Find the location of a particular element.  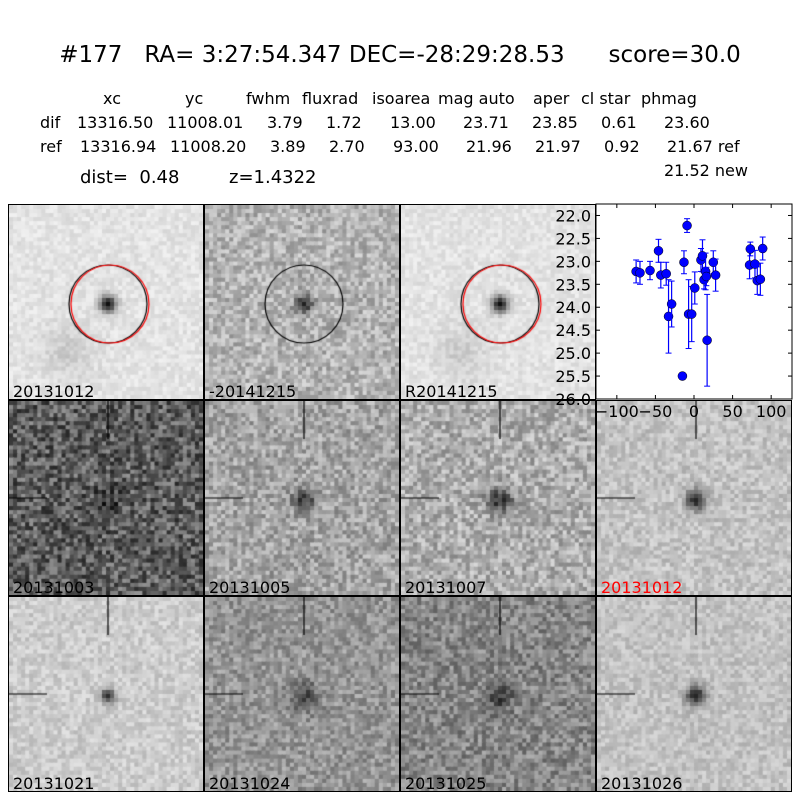

y-tick-label: 23.0 is located at coordinates (573, 261).